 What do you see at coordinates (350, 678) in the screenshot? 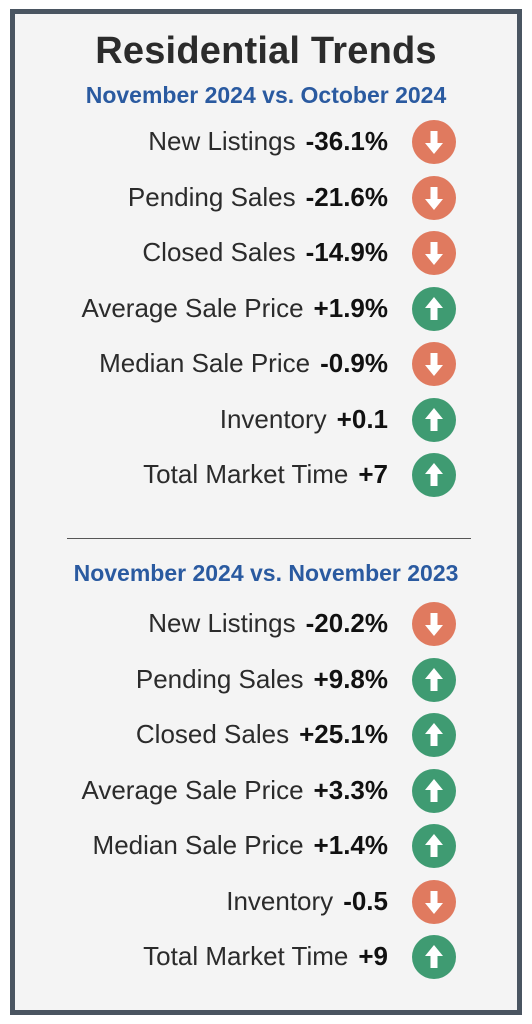
I see `trend-value: +9.8%` at bounding box center [350, 678].